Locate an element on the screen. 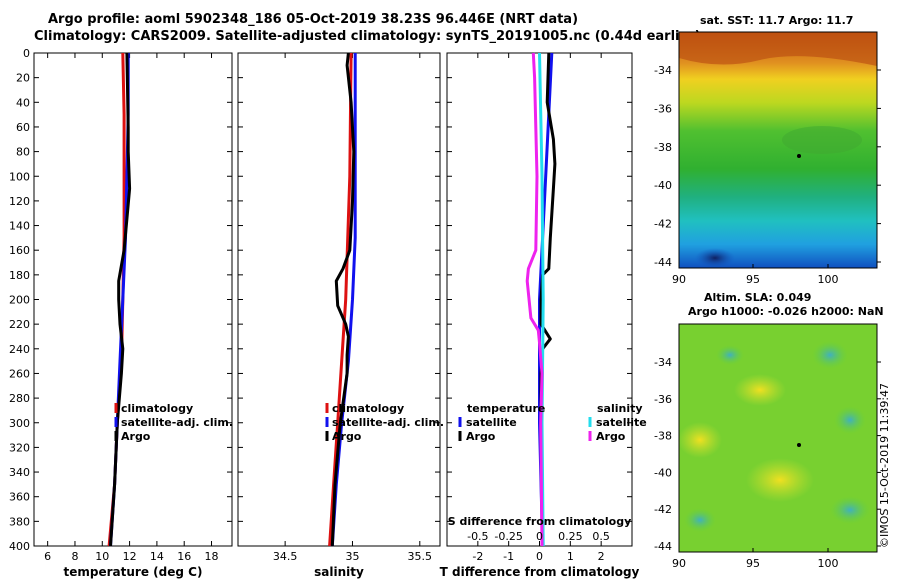  x-tick-label: 0 is located at coordinates (539, 556).